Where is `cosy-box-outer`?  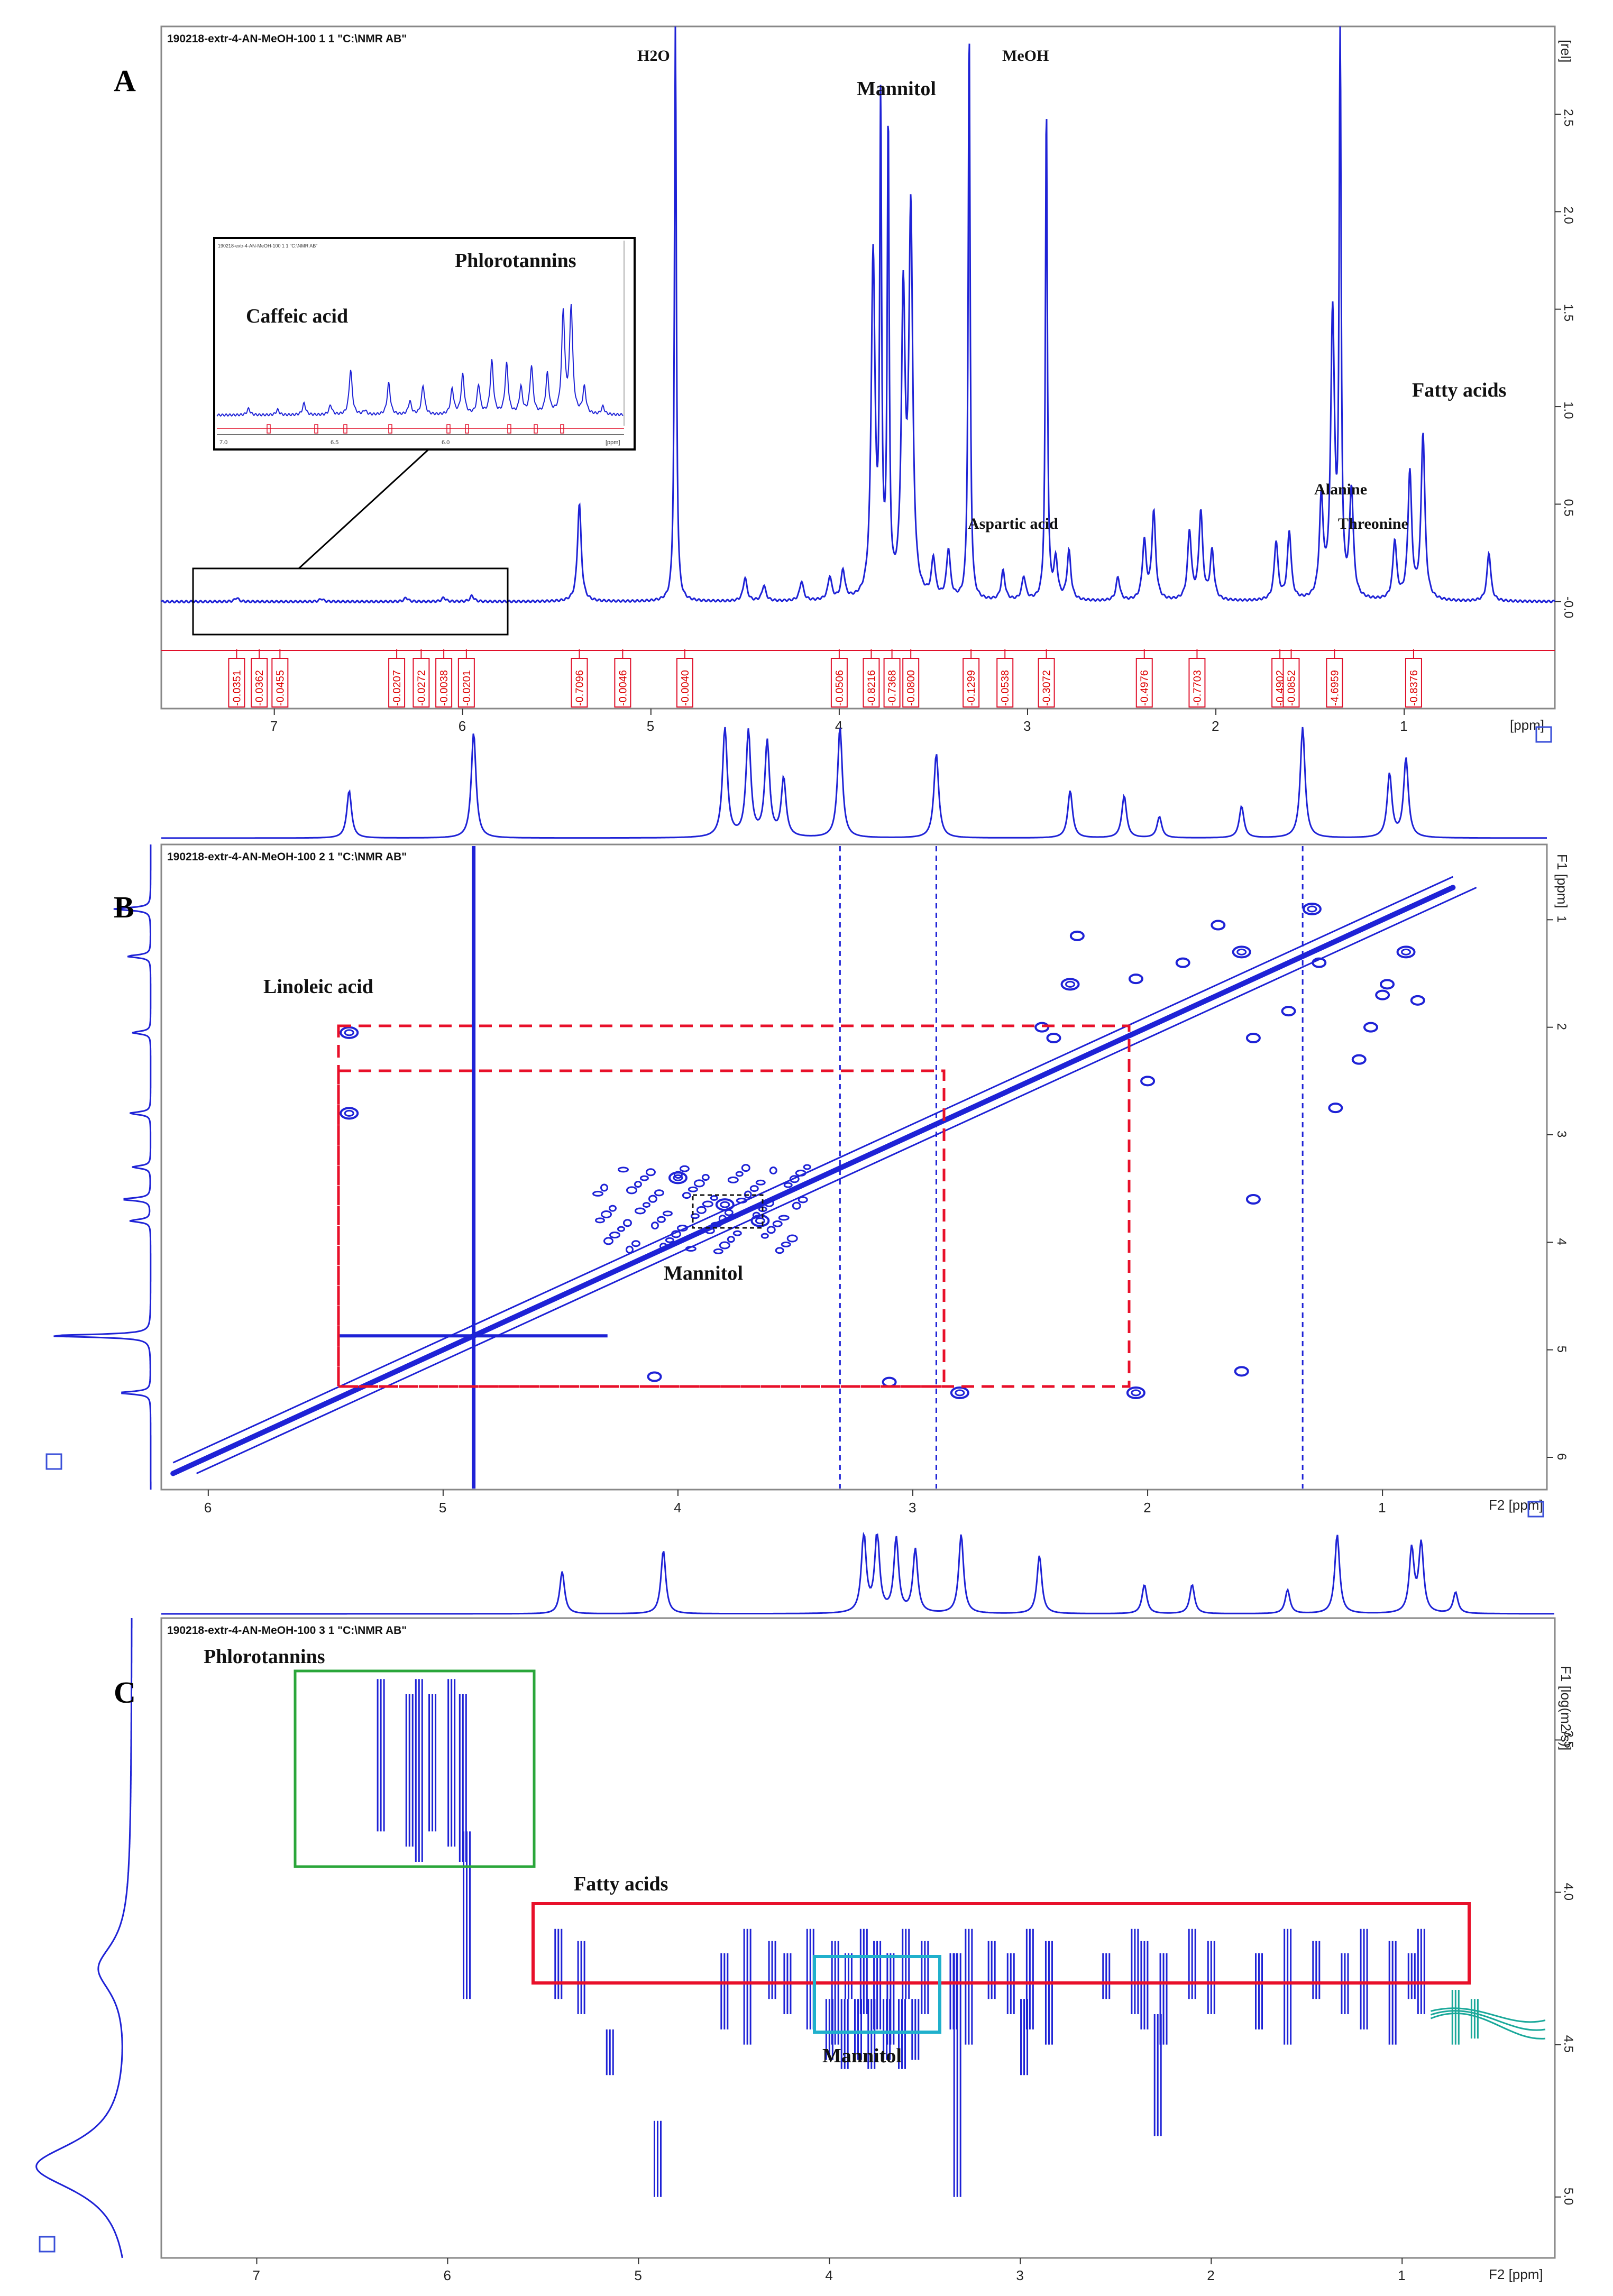
cosy-box-outer is located at coordinates (734, 1206).